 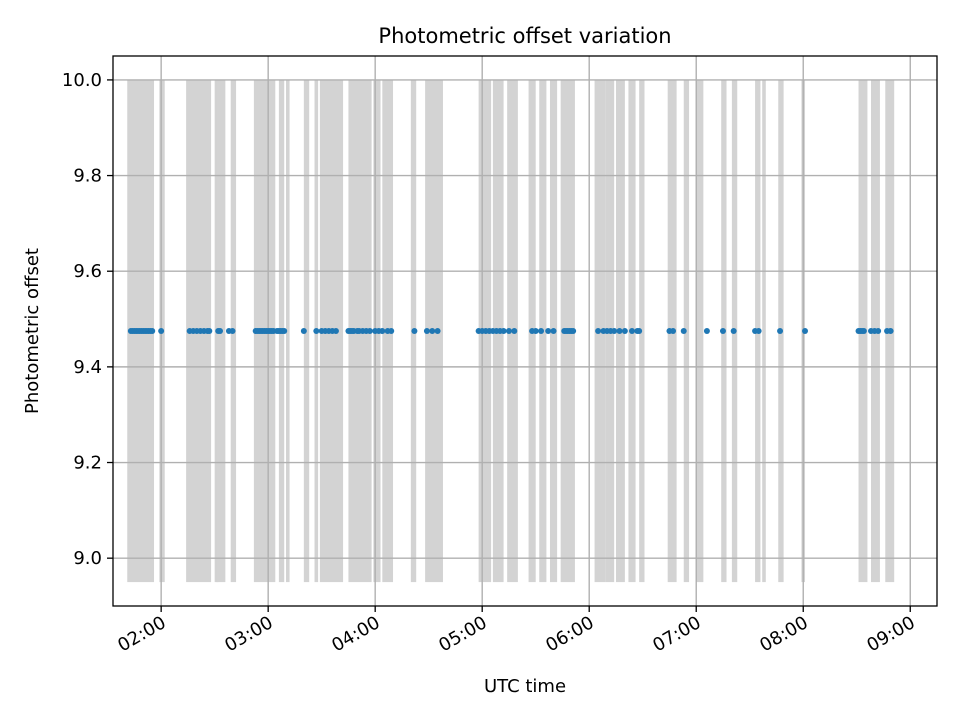 I want to click on y-tick-label: 9.0, so click(x=87, y=558).